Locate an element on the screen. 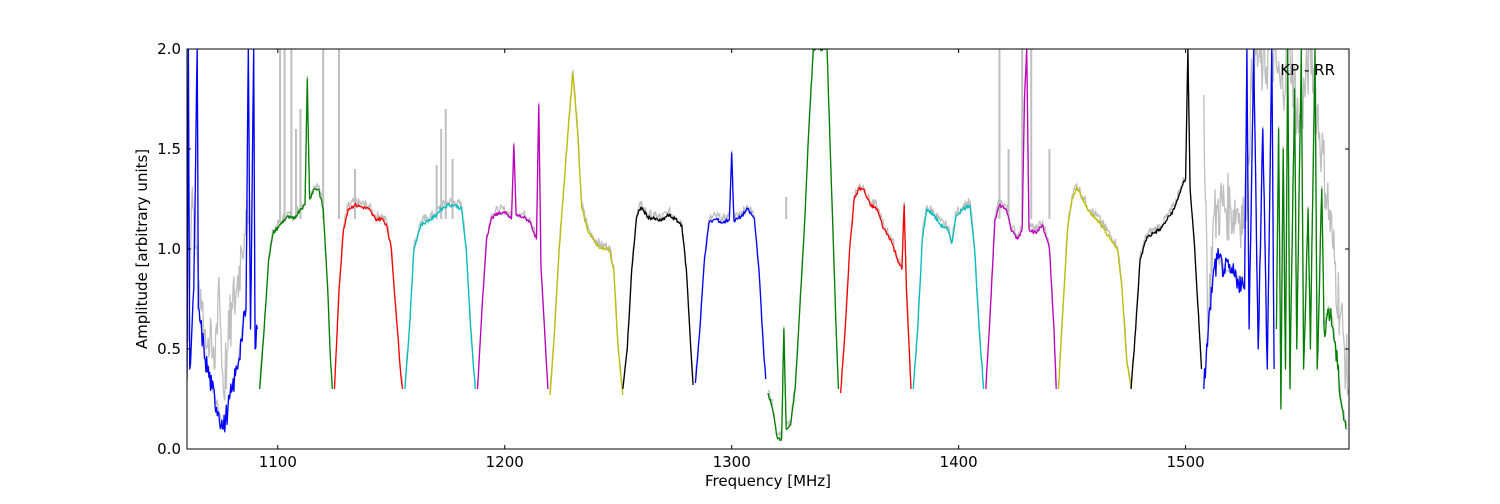  x-tick-label: 1400 is located at coordinates (959, 462).